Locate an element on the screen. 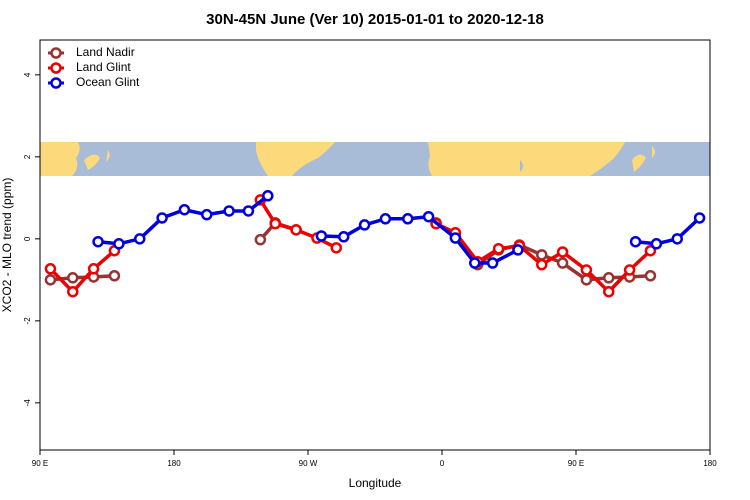 Image resolution: width=750 pixels, height=500 pixels. x-tick-label: 0 is located at coordinates (442, 463).